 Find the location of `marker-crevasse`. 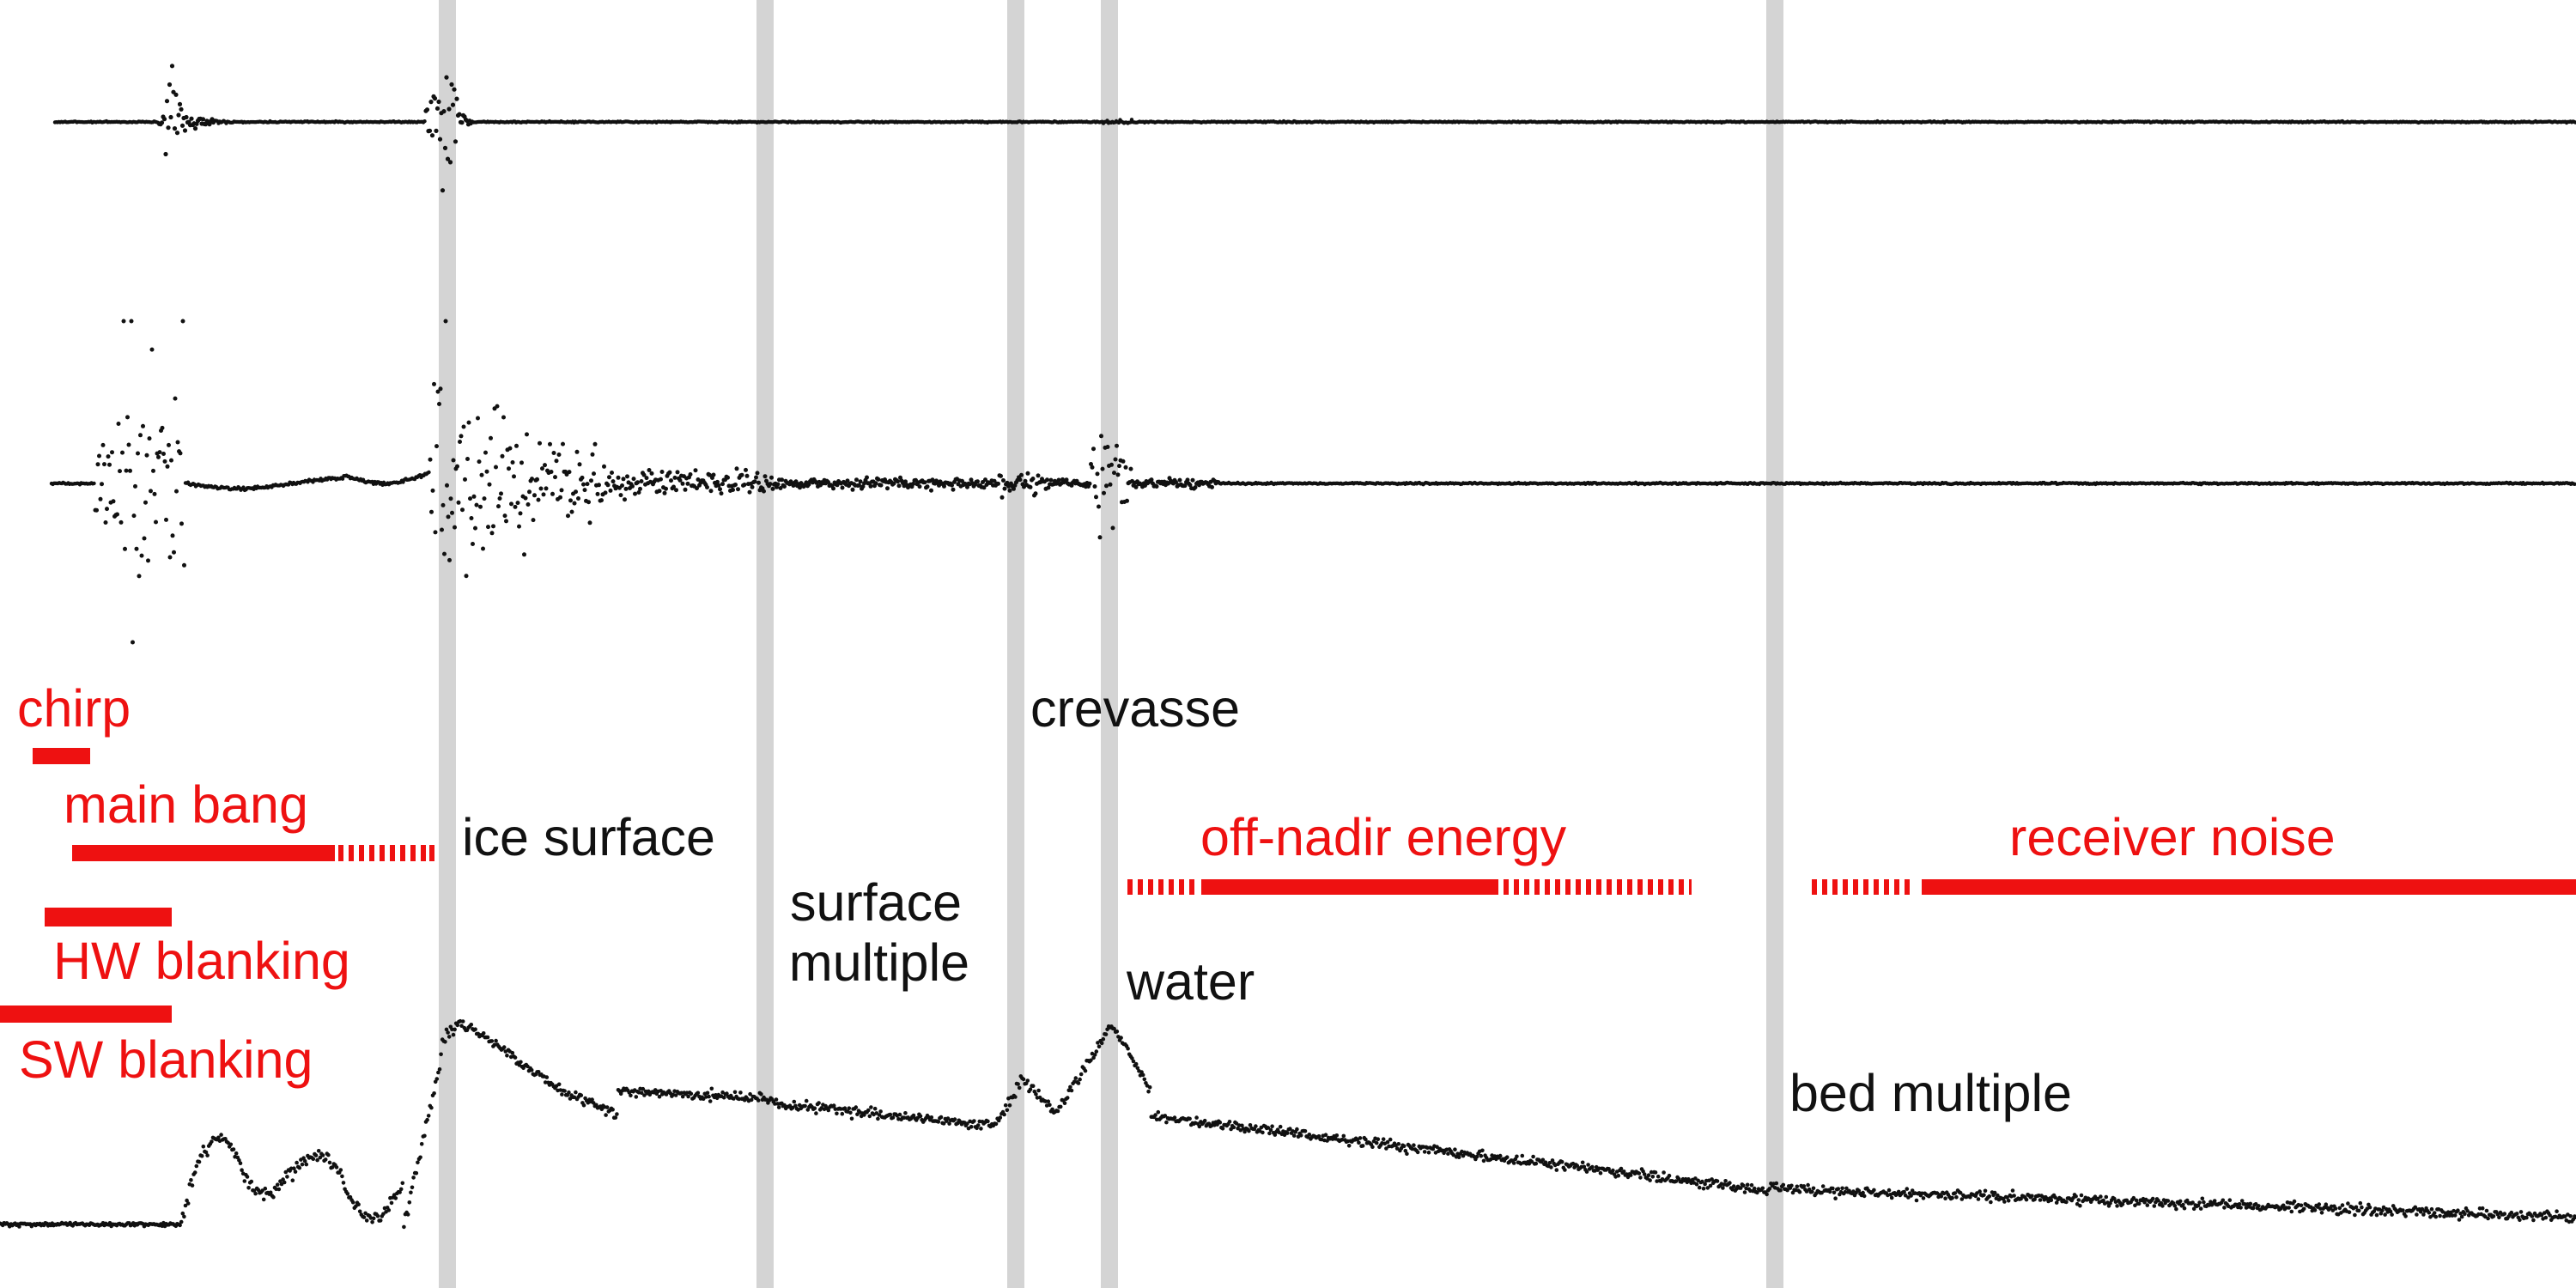

marker-crevasse is located at coordinates (1016, 644).